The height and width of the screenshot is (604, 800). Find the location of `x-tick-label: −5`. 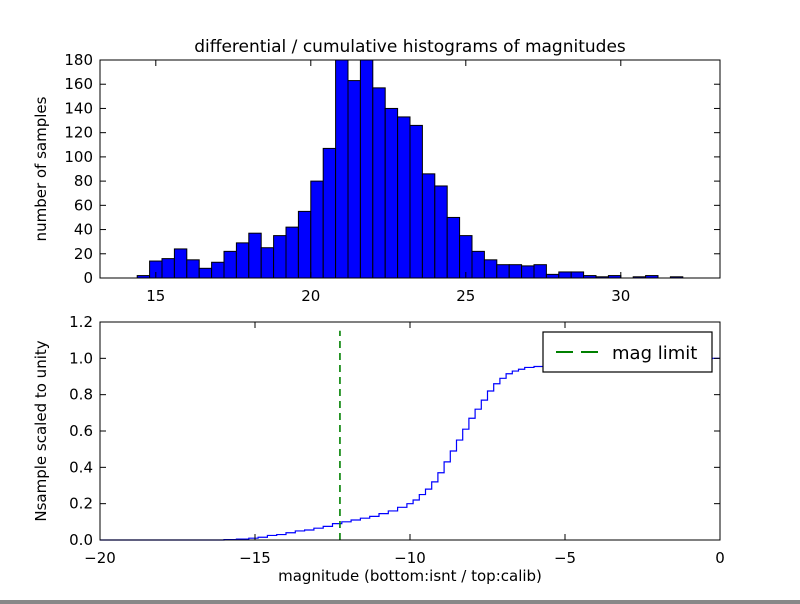

x-tick-label: −5 is located at coordinates (565, 558).